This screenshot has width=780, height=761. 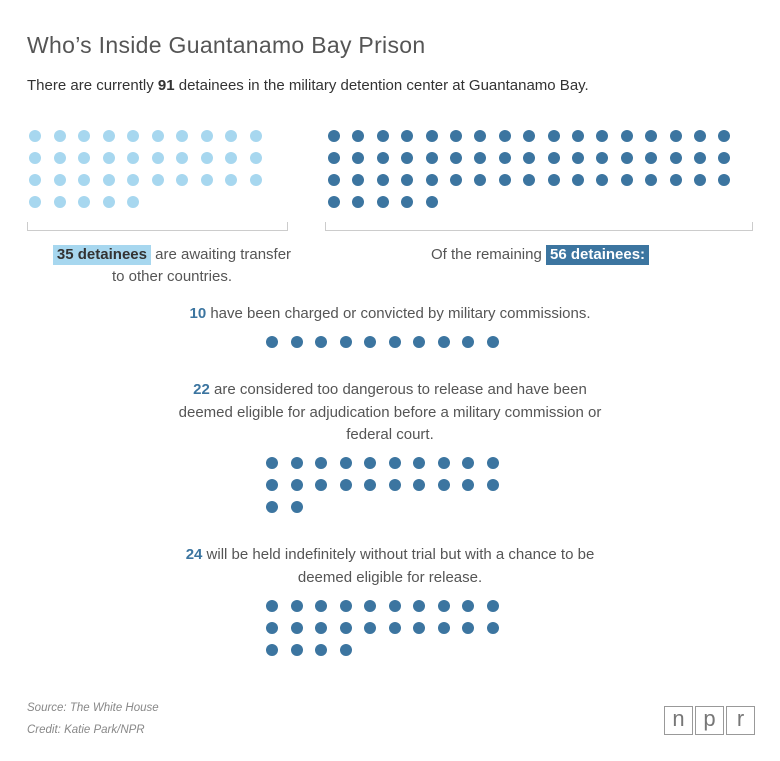 I want to click on caption-awaiting-line1: are awaiting transfer, so click(x=221, y=254).